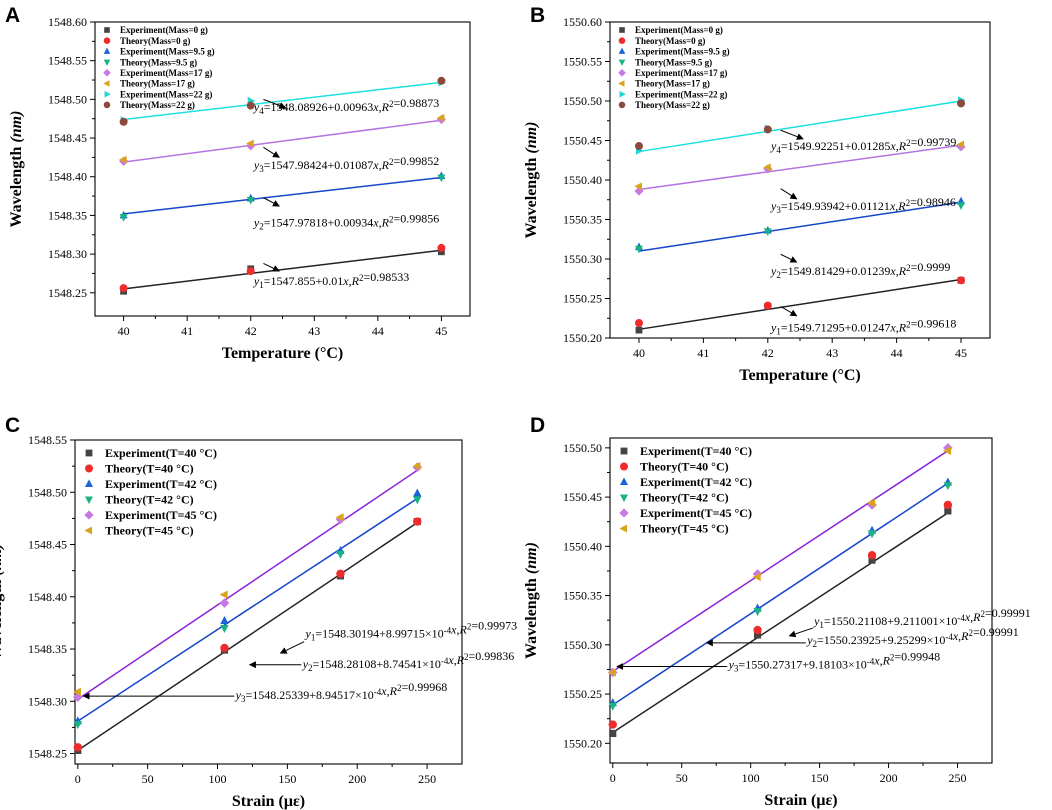 This screenshot has height=810, width=1052. What do you see at coordinates (696, 451) in the screenshot?
I see `legend-label: Experiment(T=40 °C)` at bounding box center [696, 451].